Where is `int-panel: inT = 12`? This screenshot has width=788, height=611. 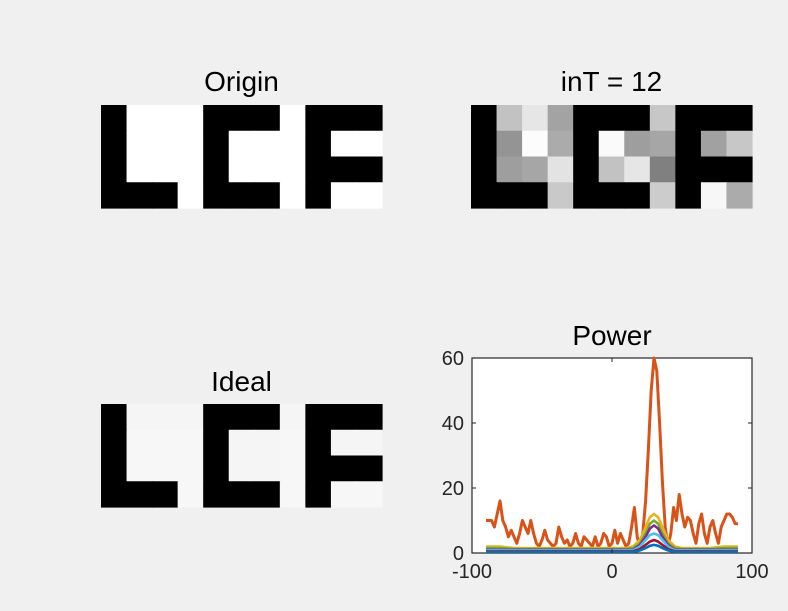 int-panel: inT = 12 is located at coordinates (612, 137).